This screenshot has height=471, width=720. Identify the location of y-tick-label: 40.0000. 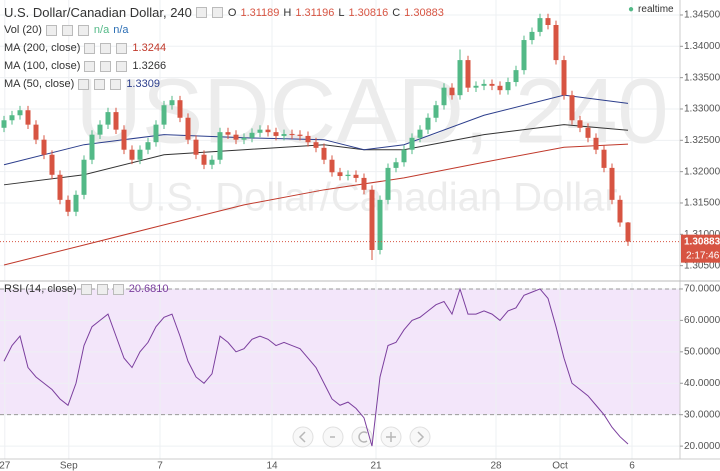
(702, 383).